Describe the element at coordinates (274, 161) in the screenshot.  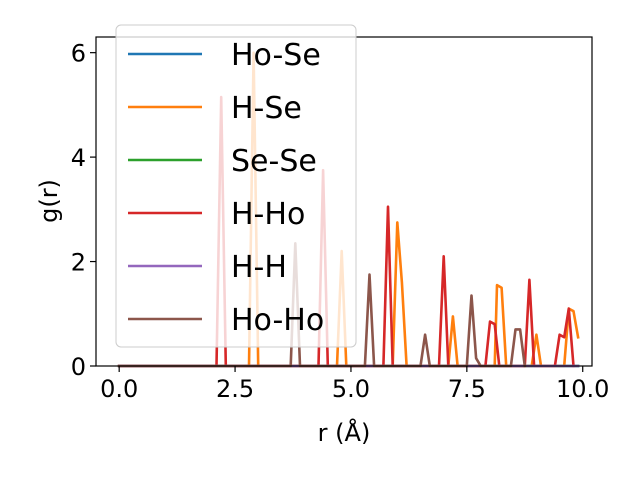
I see `legend-label-se-se: Se-Se` at that location.